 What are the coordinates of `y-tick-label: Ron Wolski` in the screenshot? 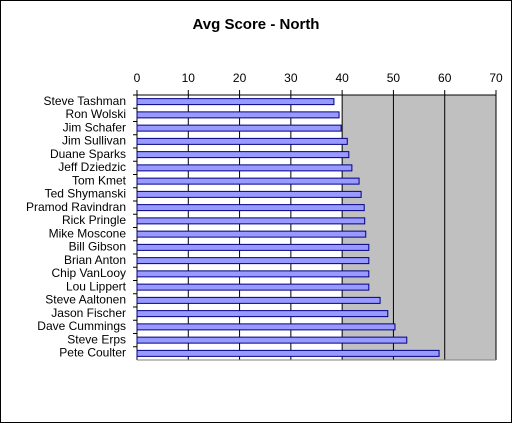 It's located at (96, 114).